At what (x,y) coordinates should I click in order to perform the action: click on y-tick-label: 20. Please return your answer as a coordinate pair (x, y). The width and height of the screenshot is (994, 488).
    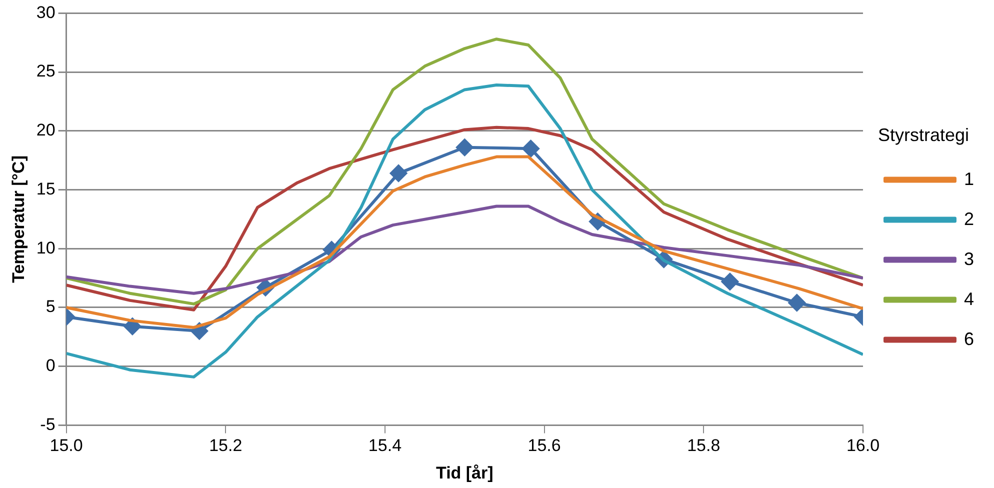
    Looking at the image, I should click on (46, 130).